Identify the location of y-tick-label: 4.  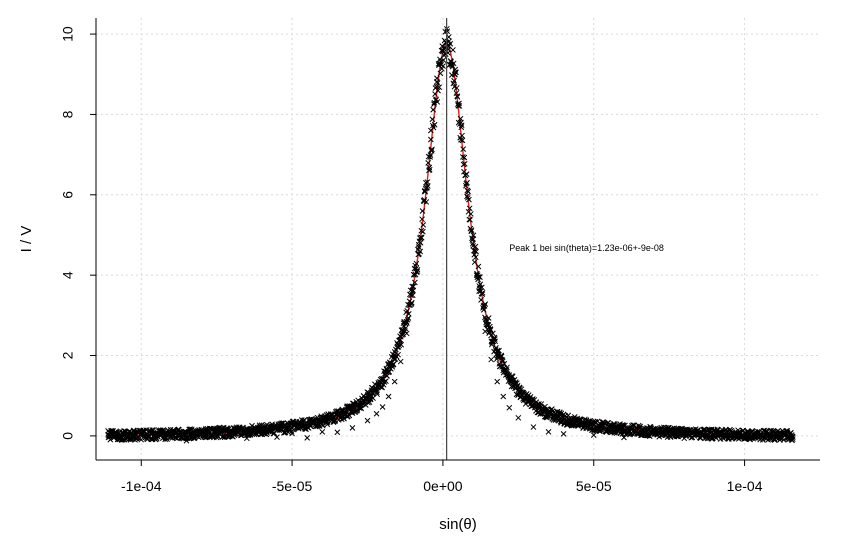
(68, 275).